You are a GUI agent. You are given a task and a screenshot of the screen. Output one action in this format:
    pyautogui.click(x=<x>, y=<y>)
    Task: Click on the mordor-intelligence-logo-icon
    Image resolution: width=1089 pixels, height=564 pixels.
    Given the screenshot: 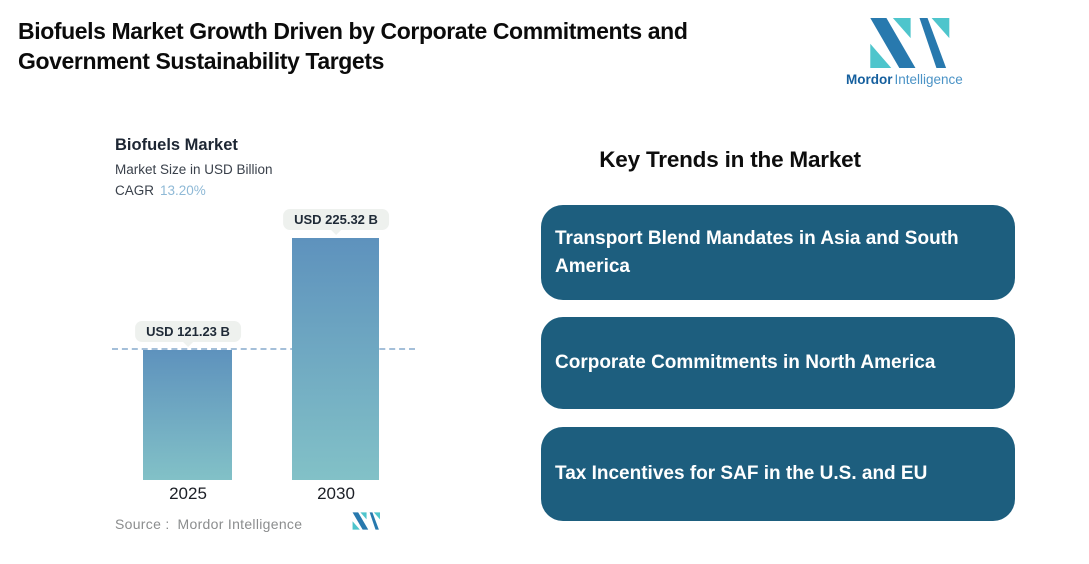 What is the action you would take?
    pyautogui.click(x=910, y=43)
    